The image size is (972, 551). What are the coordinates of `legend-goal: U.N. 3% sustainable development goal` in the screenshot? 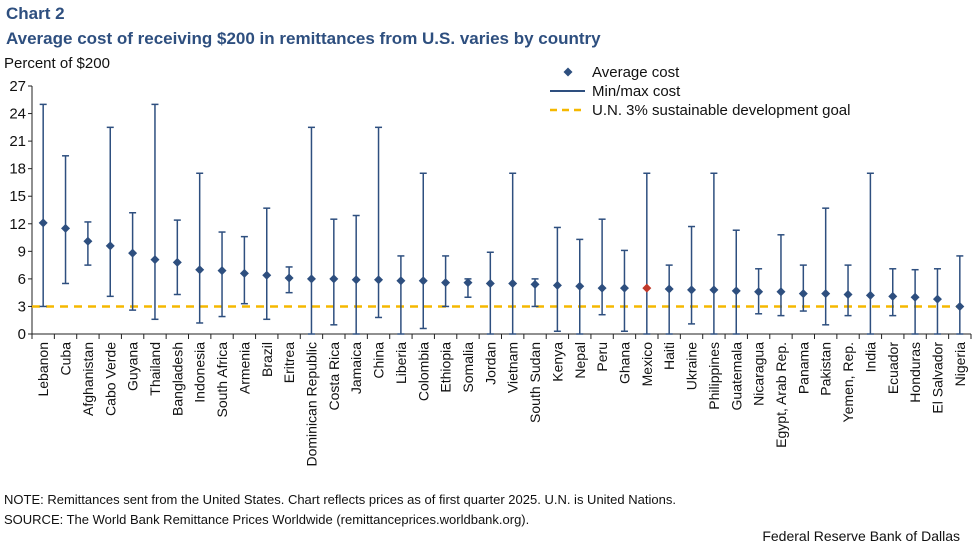 It's located at (721, 110).